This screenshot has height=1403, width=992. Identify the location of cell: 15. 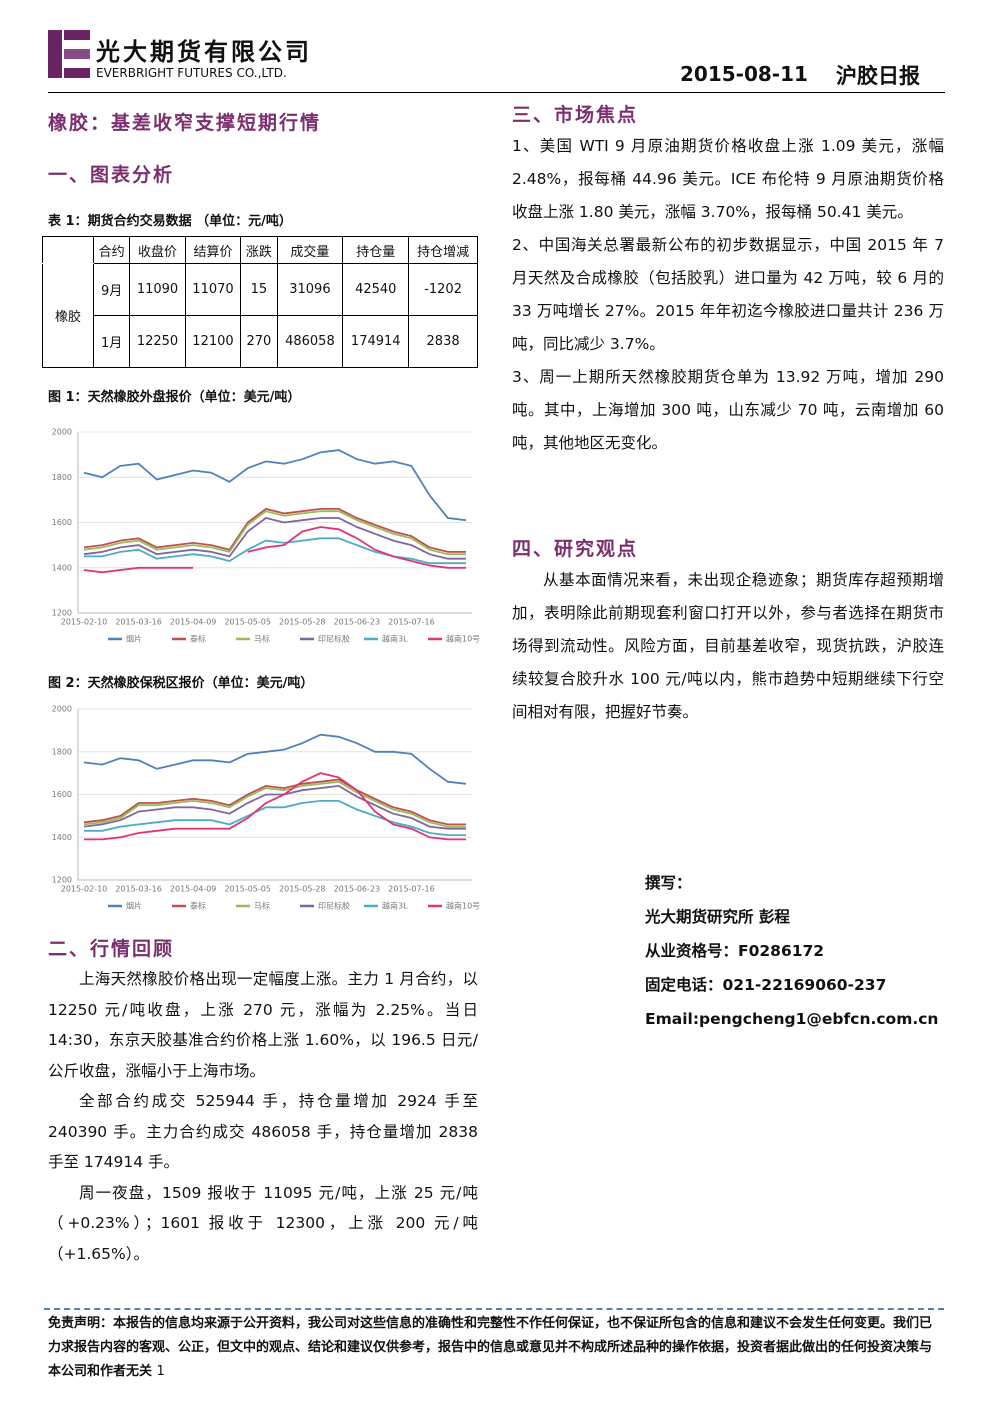
(259, 289).